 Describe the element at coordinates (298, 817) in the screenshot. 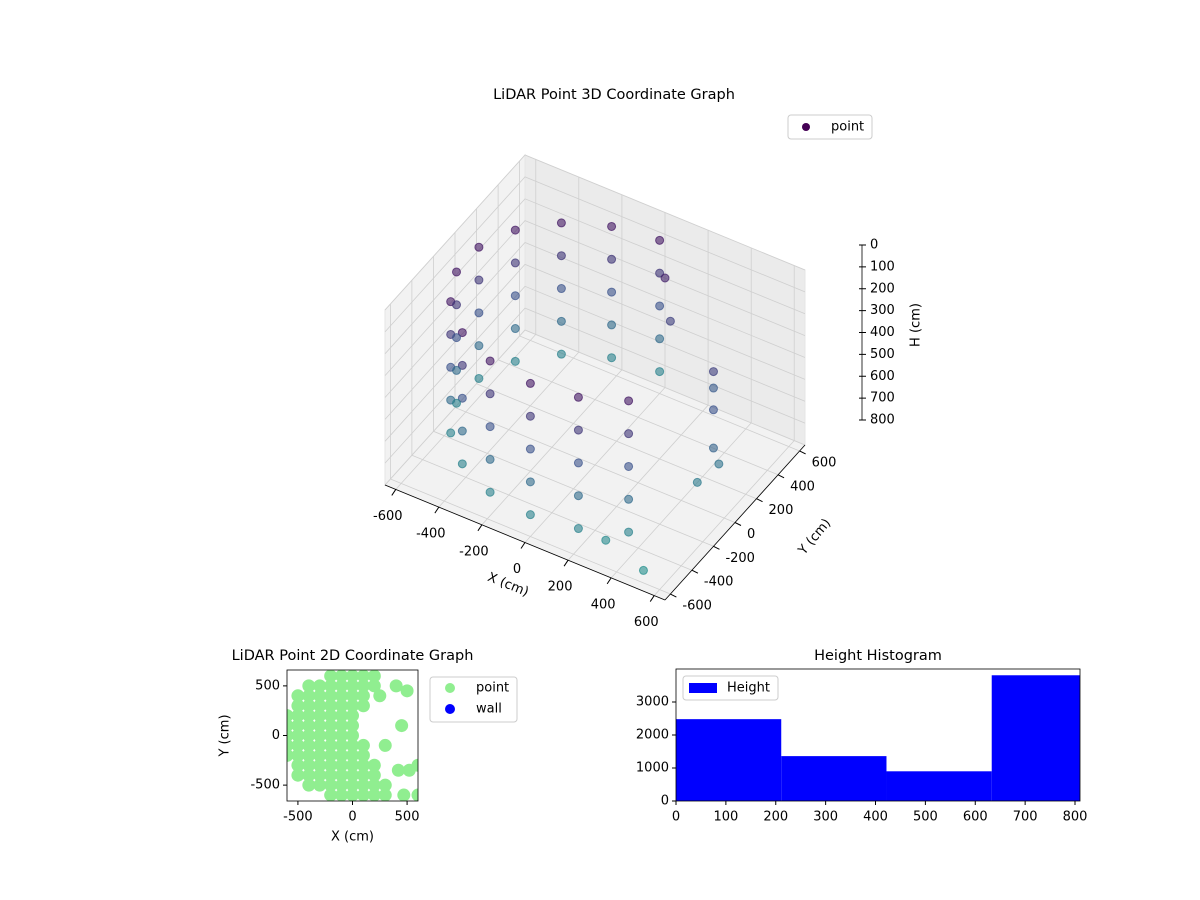

I see `x-tick-label: -500` at that location.